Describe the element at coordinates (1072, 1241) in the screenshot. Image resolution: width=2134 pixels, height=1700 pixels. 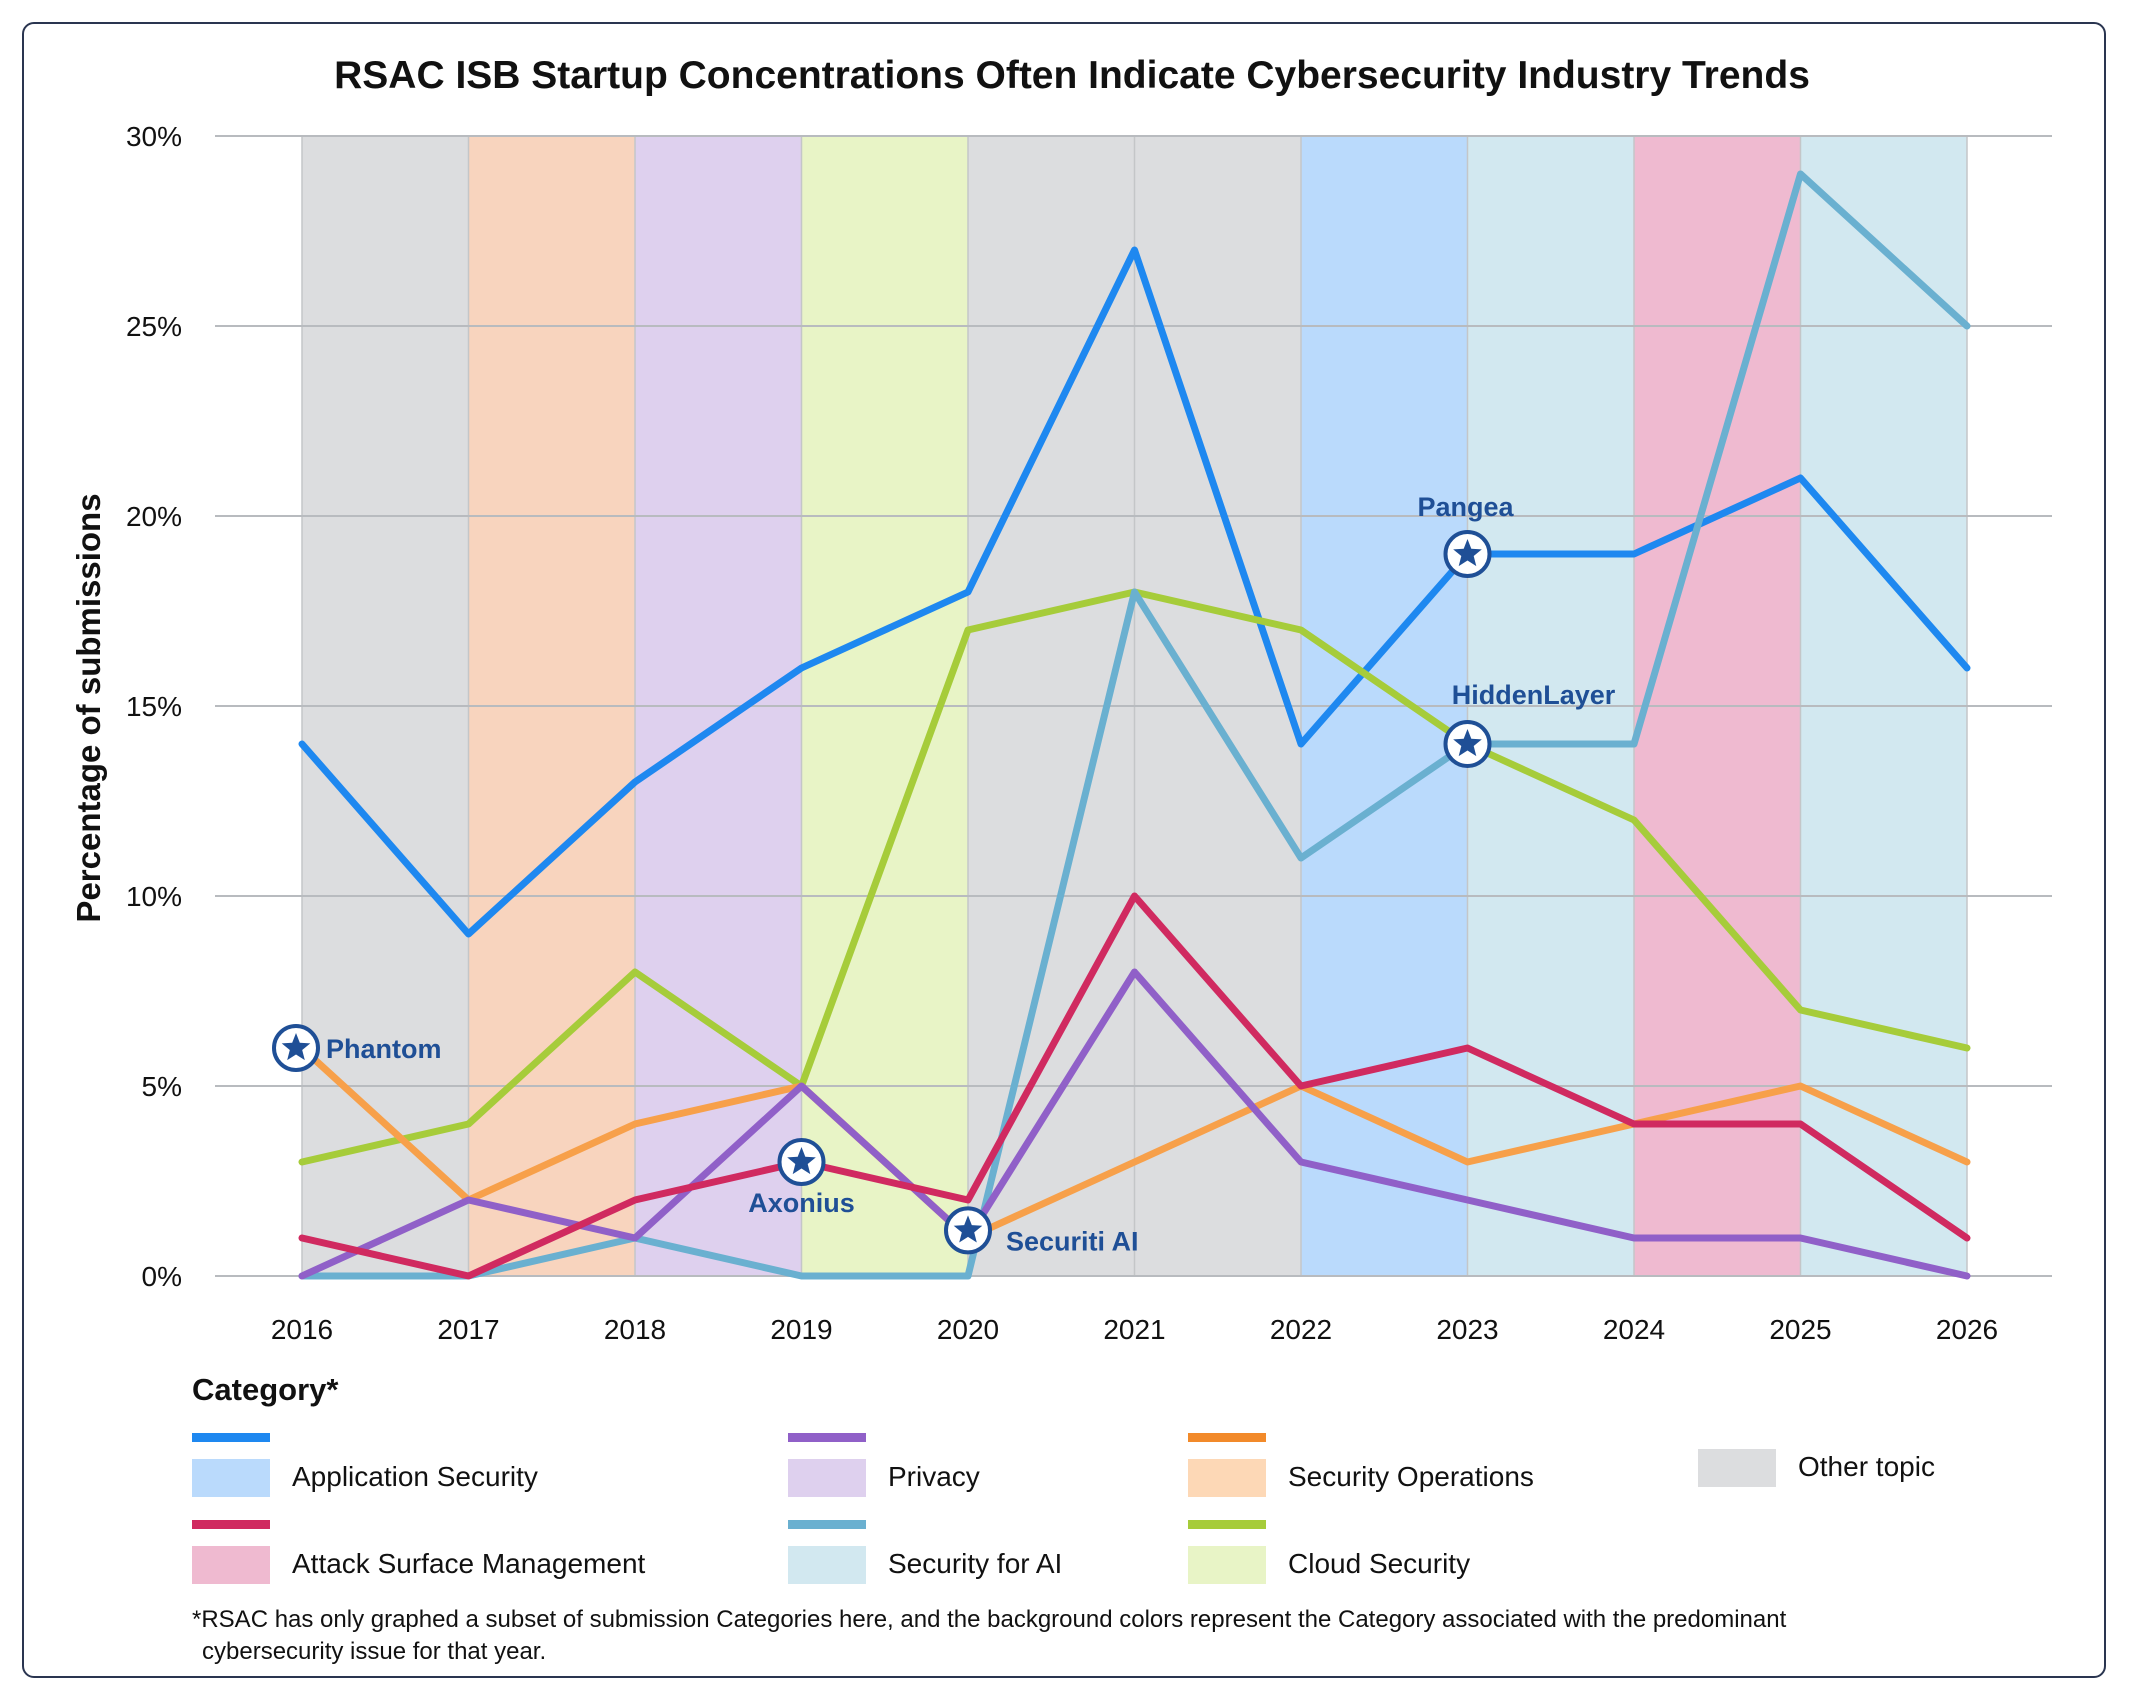
I see `annotation-label: Securiti AI` at that location.